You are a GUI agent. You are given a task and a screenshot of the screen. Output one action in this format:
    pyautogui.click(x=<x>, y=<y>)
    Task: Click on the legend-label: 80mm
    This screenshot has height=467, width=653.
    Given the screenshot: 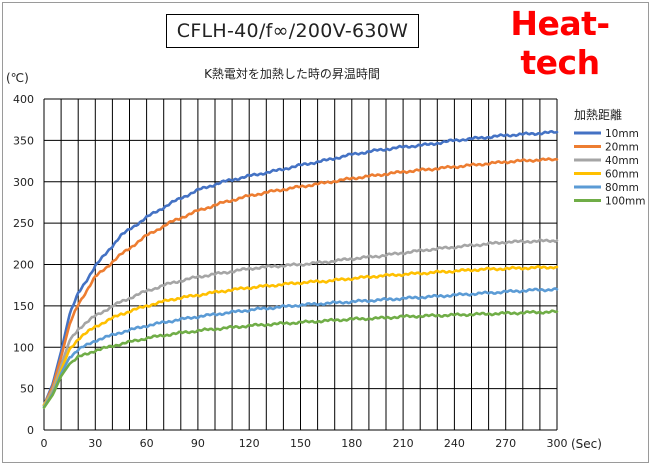 What is the action you would take?
    pyautogui.click(x=622, y=188)
    